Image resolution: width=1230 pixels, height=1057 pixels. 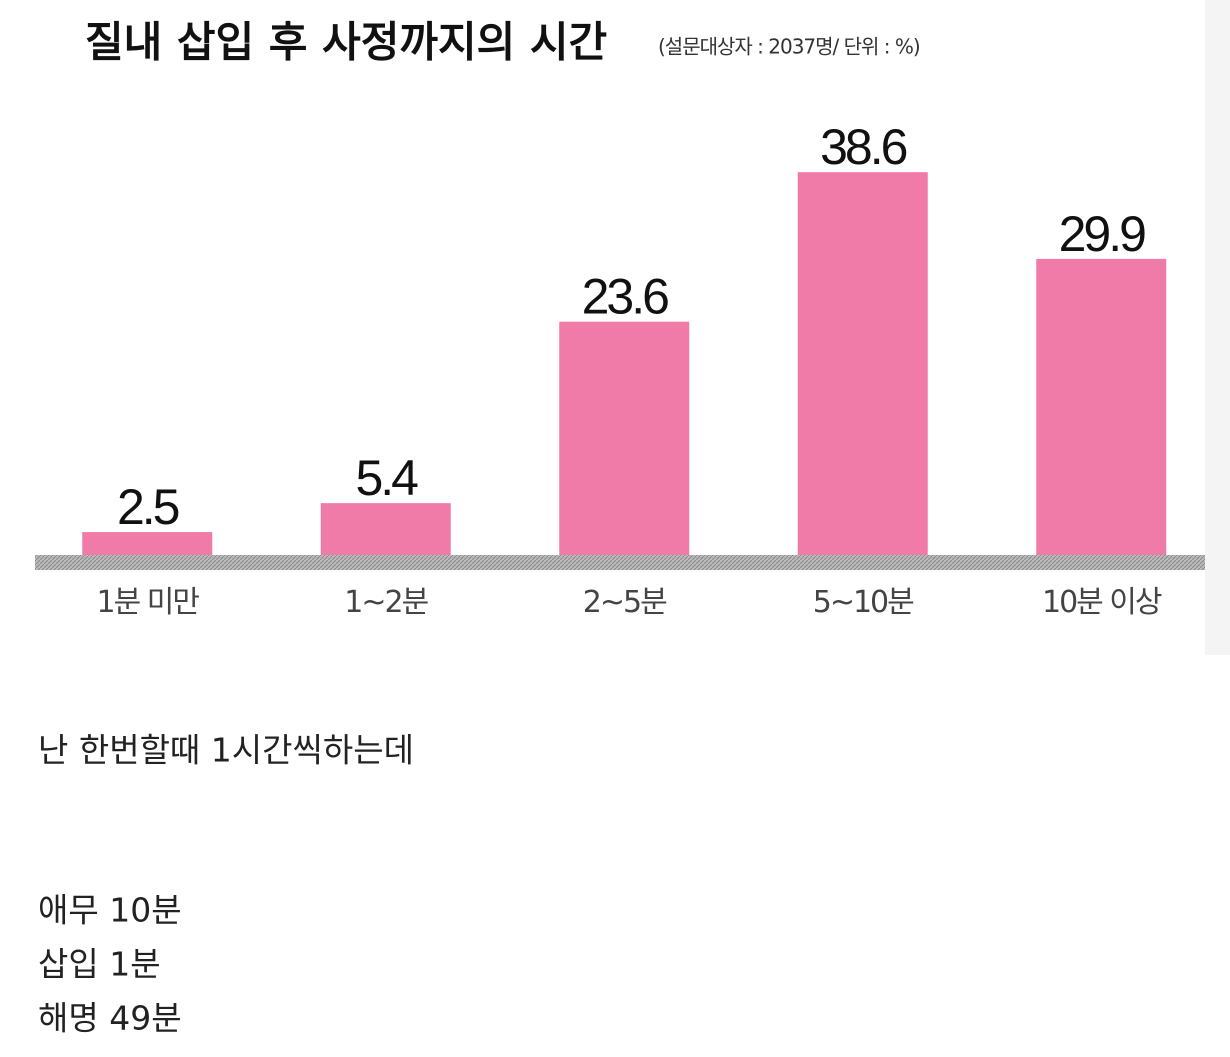 I want to click on image-edge, so click(x=1217, y=327).